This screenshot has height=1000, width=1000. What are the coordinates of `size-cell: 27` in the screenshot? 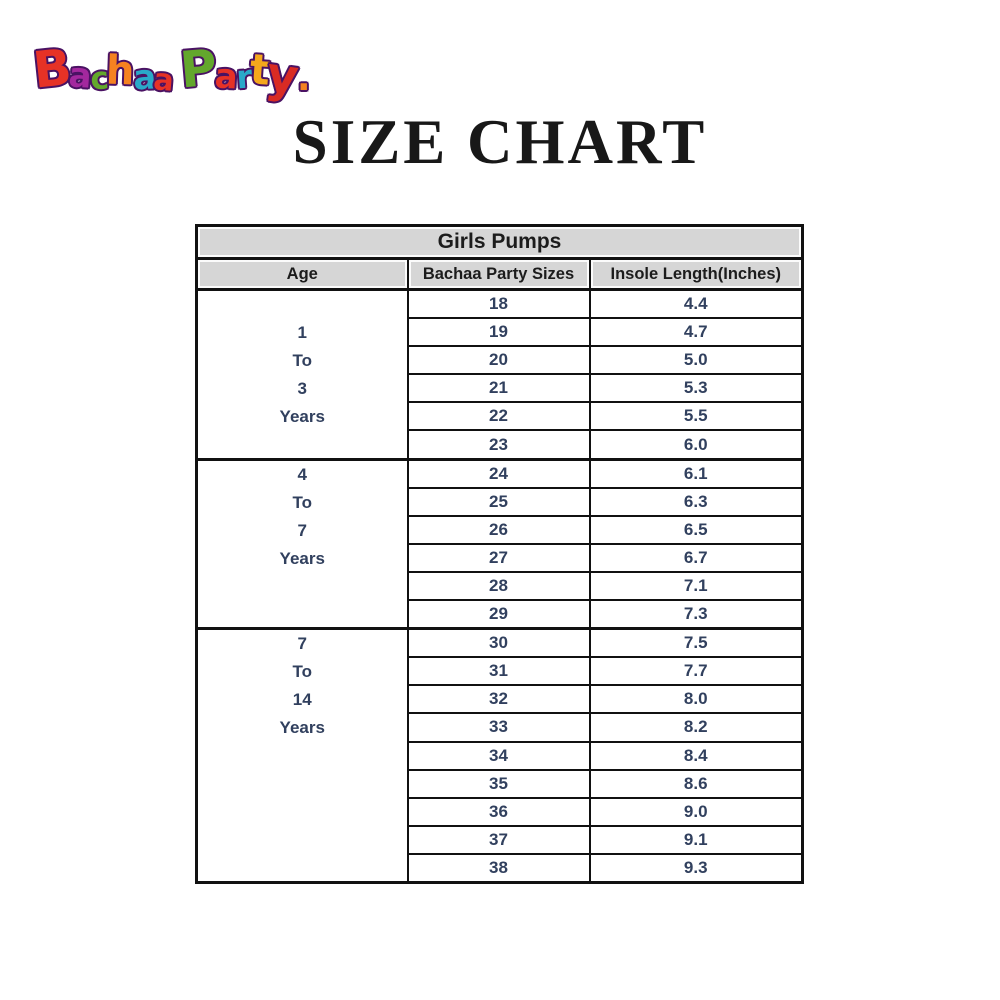 It's located at (498, 557).